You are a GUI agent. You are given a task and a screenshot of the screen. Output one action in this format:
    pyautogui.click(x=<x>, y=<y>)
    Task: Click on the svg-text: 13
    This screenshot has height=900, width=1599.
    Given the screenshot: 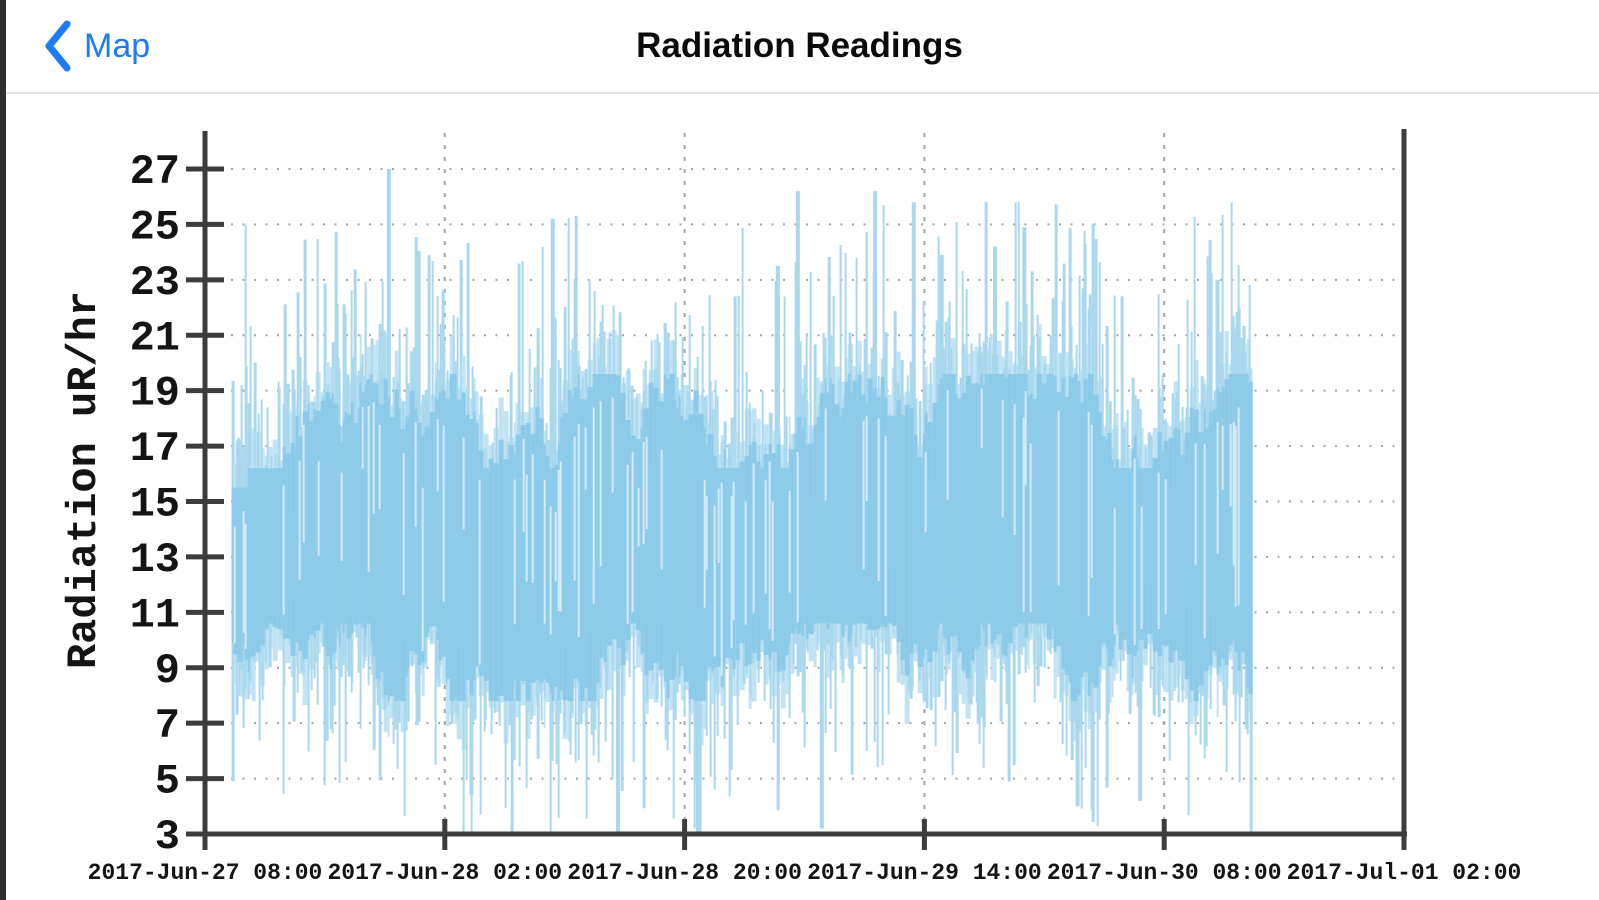 What is the action you would take?
    pyautogui.click(x=155, y=560)
    